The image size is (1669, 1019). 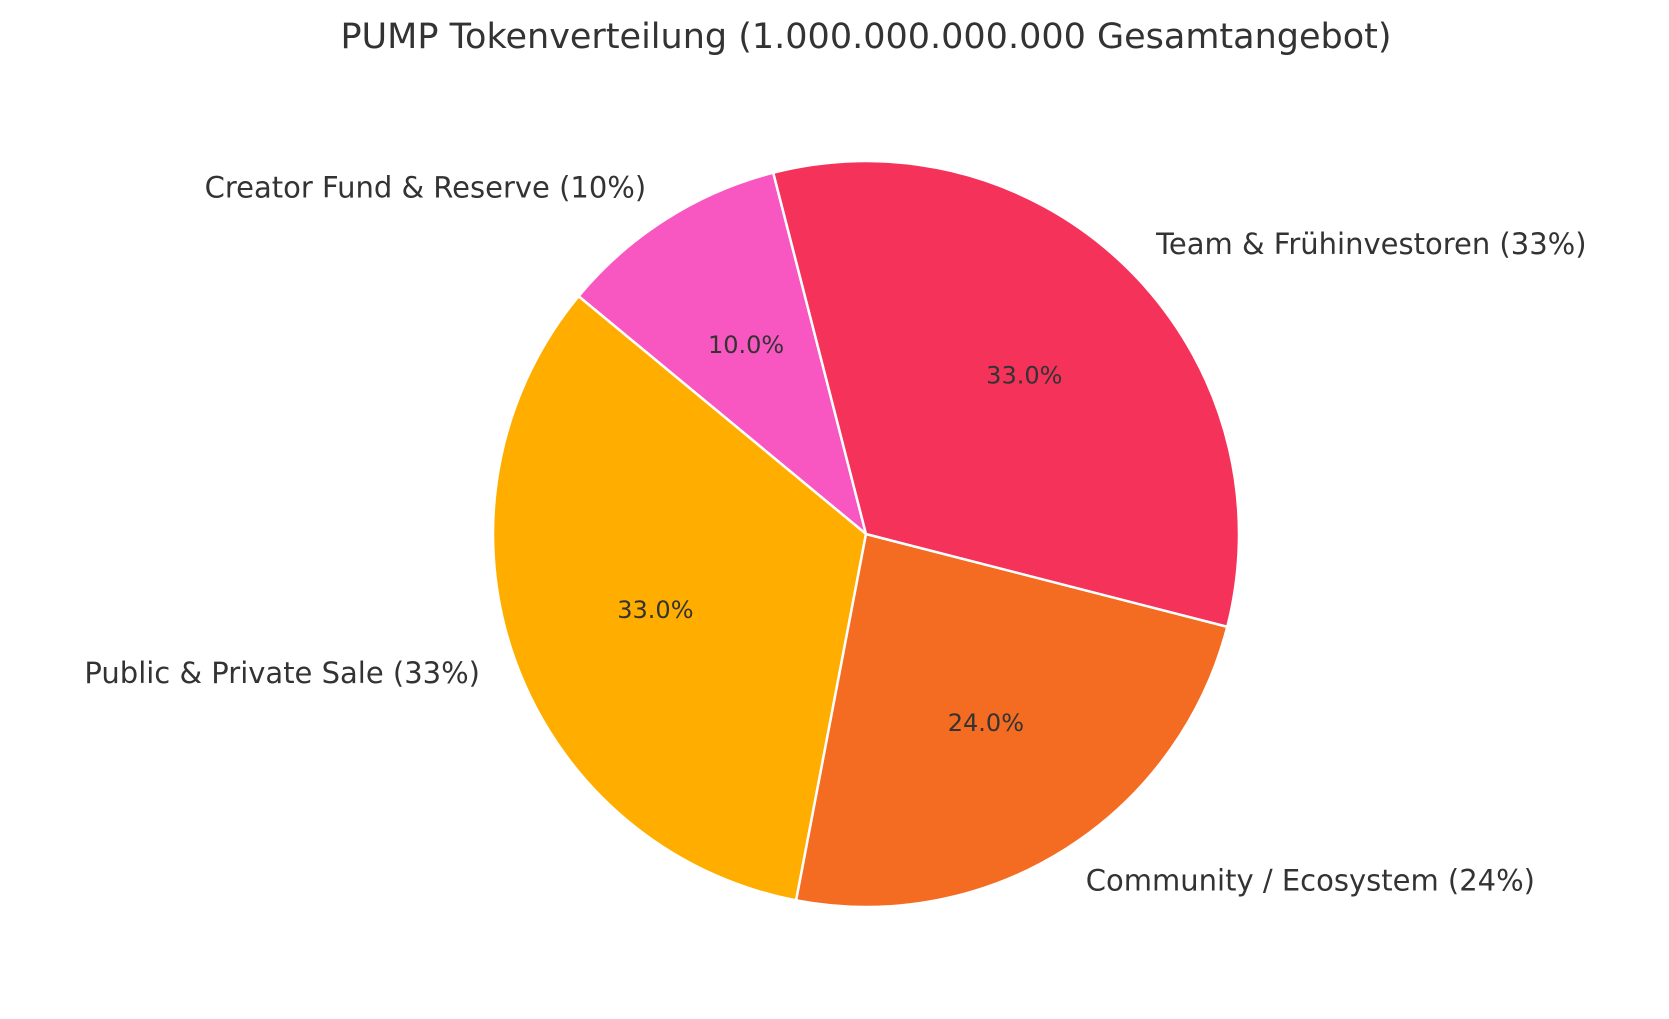 What do you see at coordinates (1024, 376) in the screenshot?
I see `slice-percent-label-3: 33.0%` at bounding box center [1024, 376].